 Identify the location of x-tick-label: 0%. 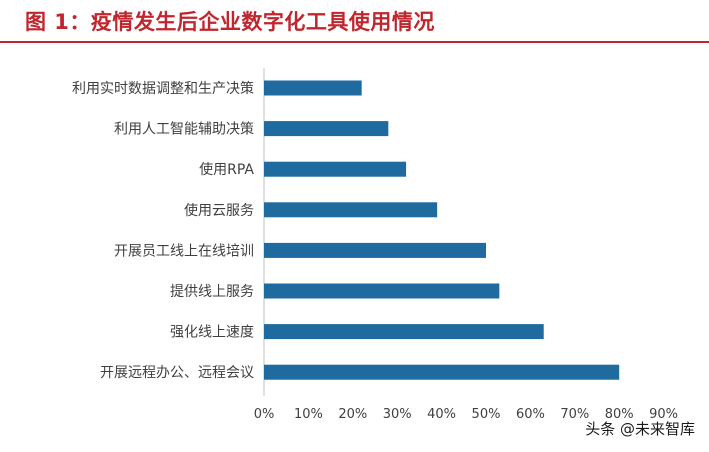
(264, 414).